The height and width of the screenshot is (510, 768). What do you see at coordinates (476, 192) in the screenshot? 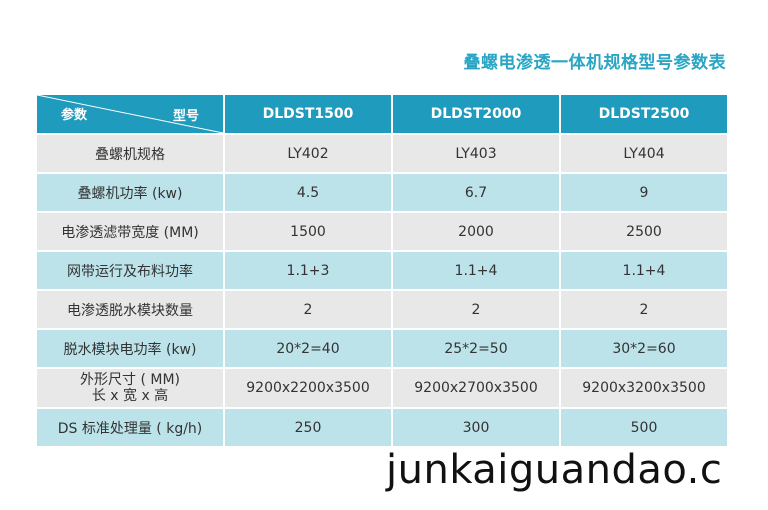
I see `cell-value: 6.7` at bounding box center [476, 192].